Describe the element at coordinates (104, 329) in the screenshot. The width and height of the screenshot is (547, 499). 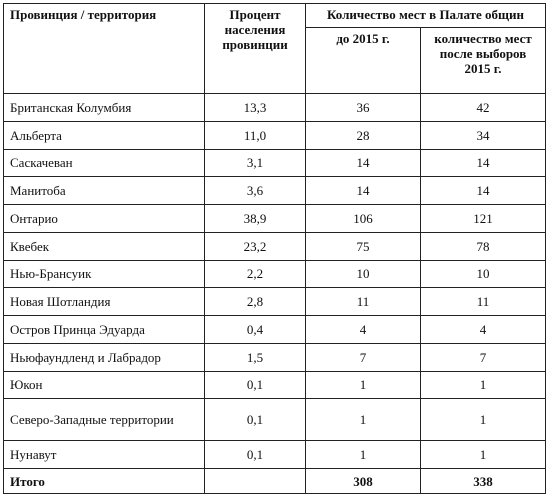
I see `province-name: Остров Принца Эдуарда` at that location.